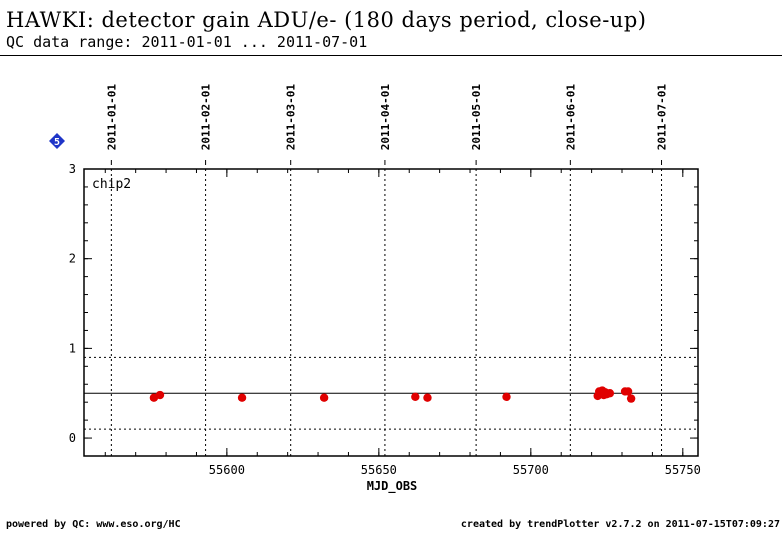 The height and width of the screenshot is (542, 782). I want to click on y-tick-label: 0, so click(72, 438).